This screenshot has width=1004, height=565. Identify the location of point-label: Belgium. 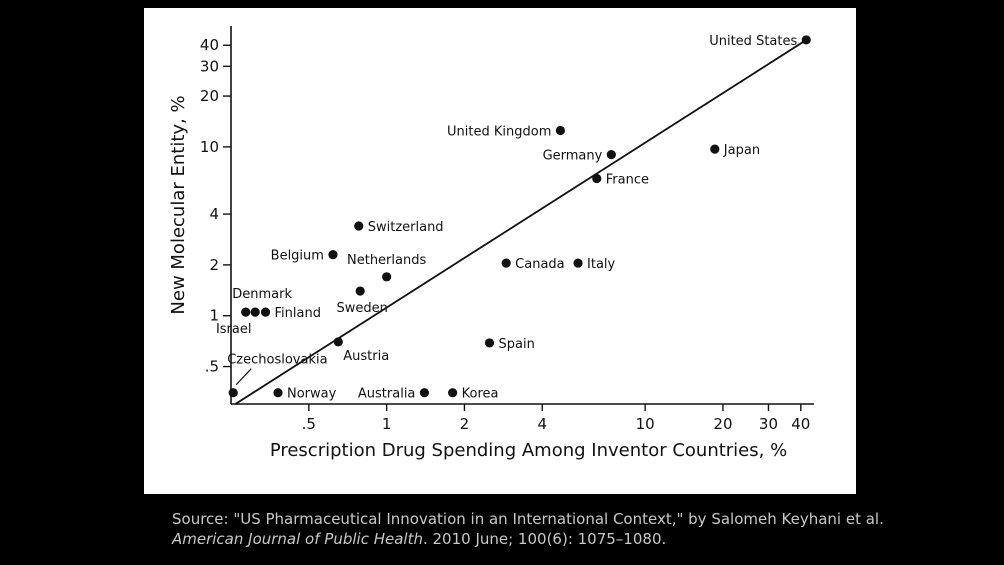
(297, 256).